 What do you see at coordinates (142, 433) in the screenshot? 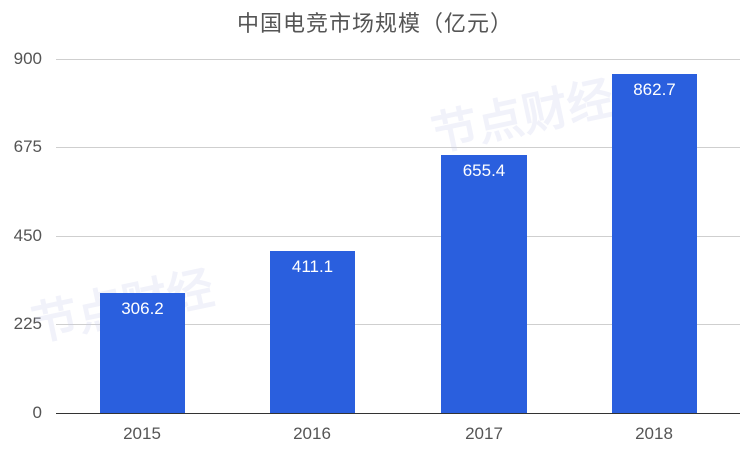
I see `x-tick-label: 2015` at bounding box center [142, 433].